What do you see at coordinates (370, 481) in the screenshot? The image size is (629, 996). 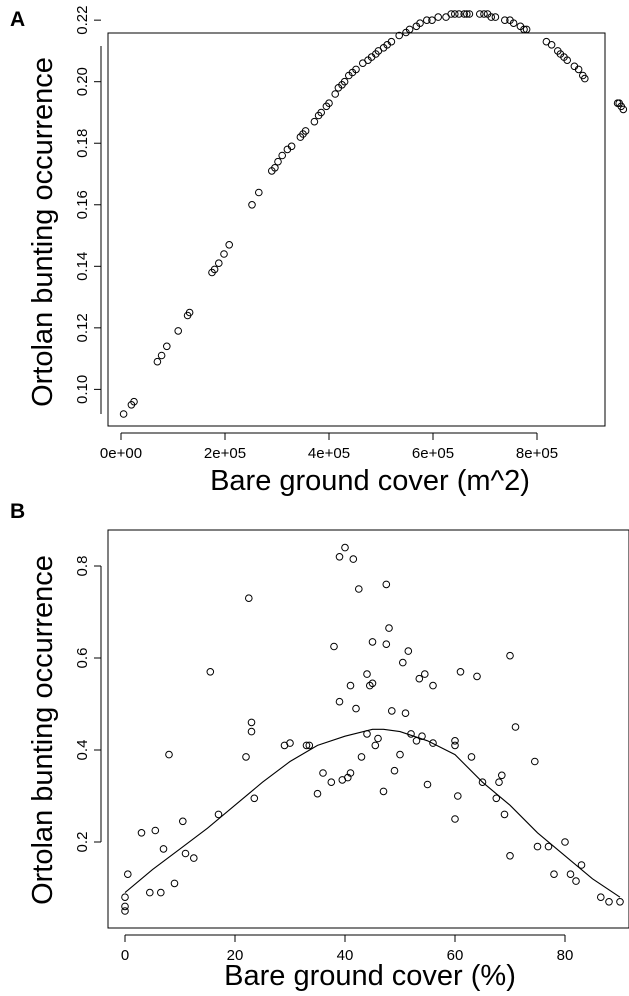 I see `panel-a-x-axis-title: Bare ground cover (m^2)` at bounding box center [370, 481].